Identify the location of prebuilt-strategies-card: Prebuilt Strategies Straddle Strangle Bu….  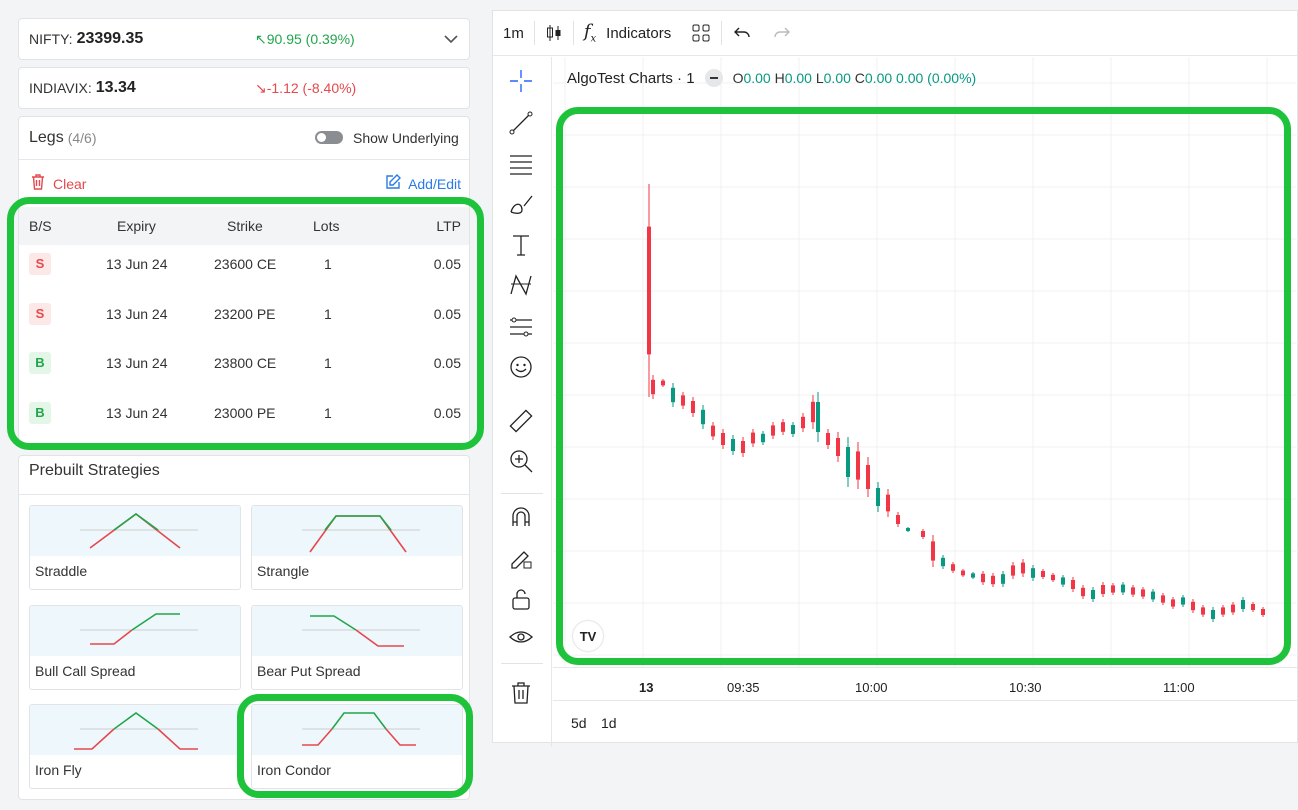
(244, 627).